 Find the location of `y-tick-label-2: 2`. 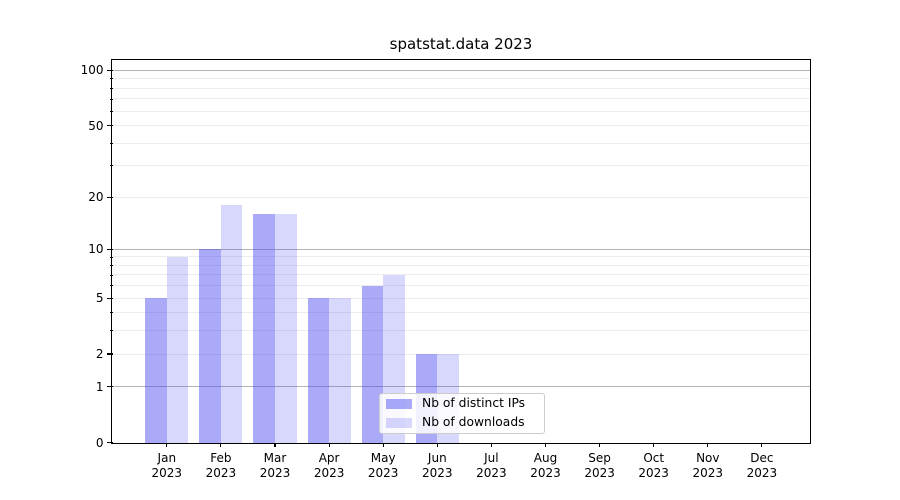

y-tick-label-2: 2 is located at coordinates (99, 354).